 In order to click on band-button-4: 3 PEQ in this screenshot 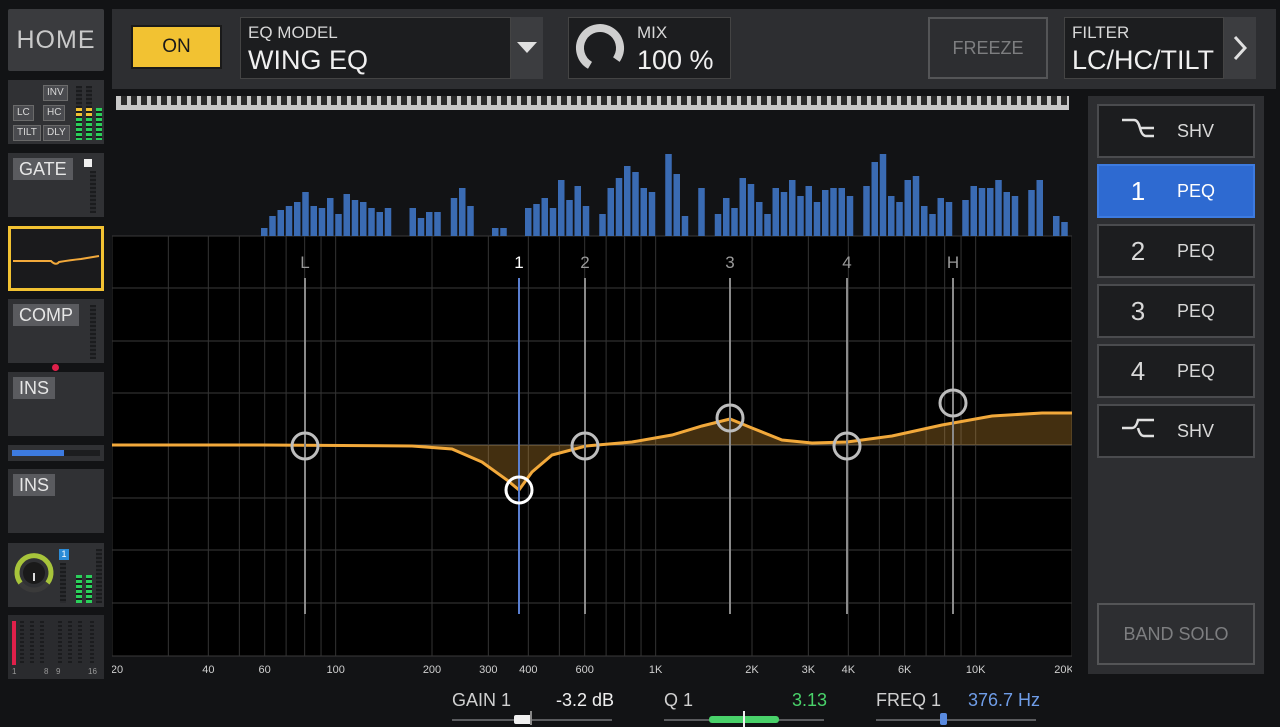, I will do `click(1176, 311)`.